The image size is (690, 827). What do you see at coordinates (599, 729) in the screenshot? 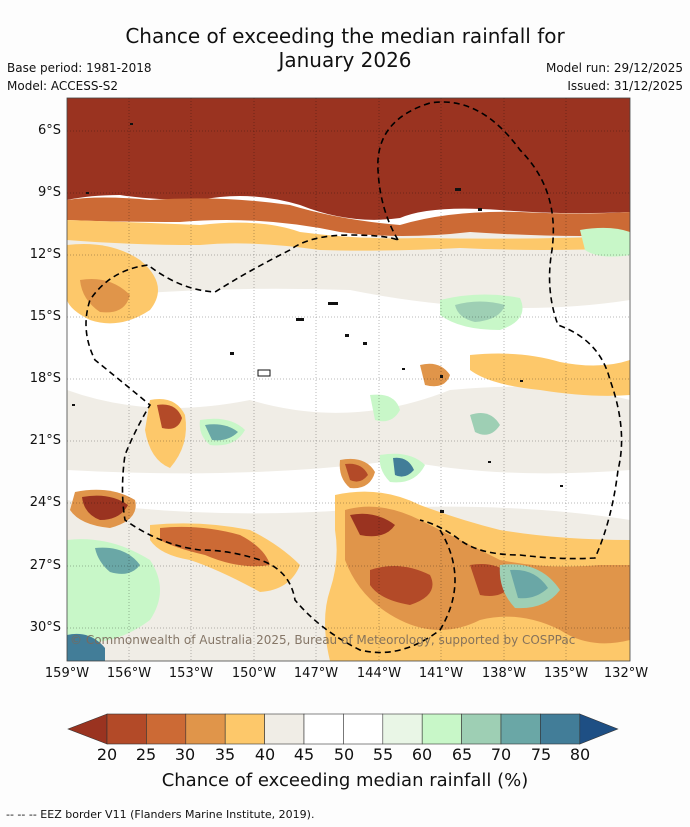
I see `colorbar-extend-high` at bounding box center [599, 729].